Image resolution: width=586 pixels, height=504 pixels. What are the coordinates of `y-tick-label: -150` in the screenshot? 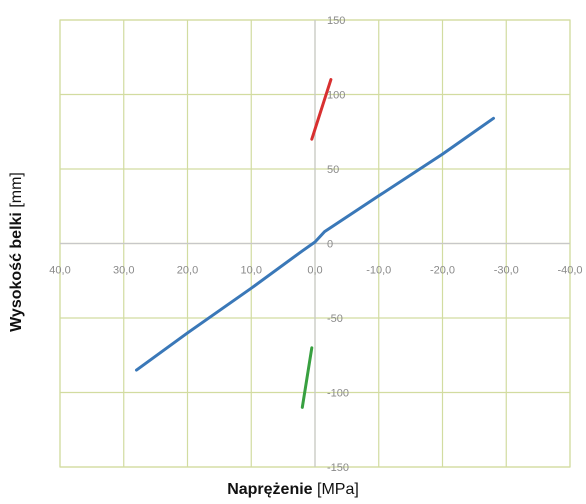 It's located at (338, 468).